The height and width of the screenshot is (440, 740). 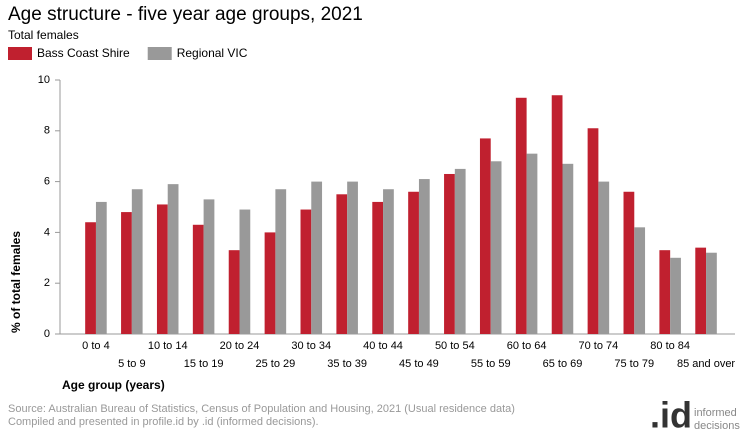 I want to click on x-tick-label: 40 to 44, so click(x=383, y=346).